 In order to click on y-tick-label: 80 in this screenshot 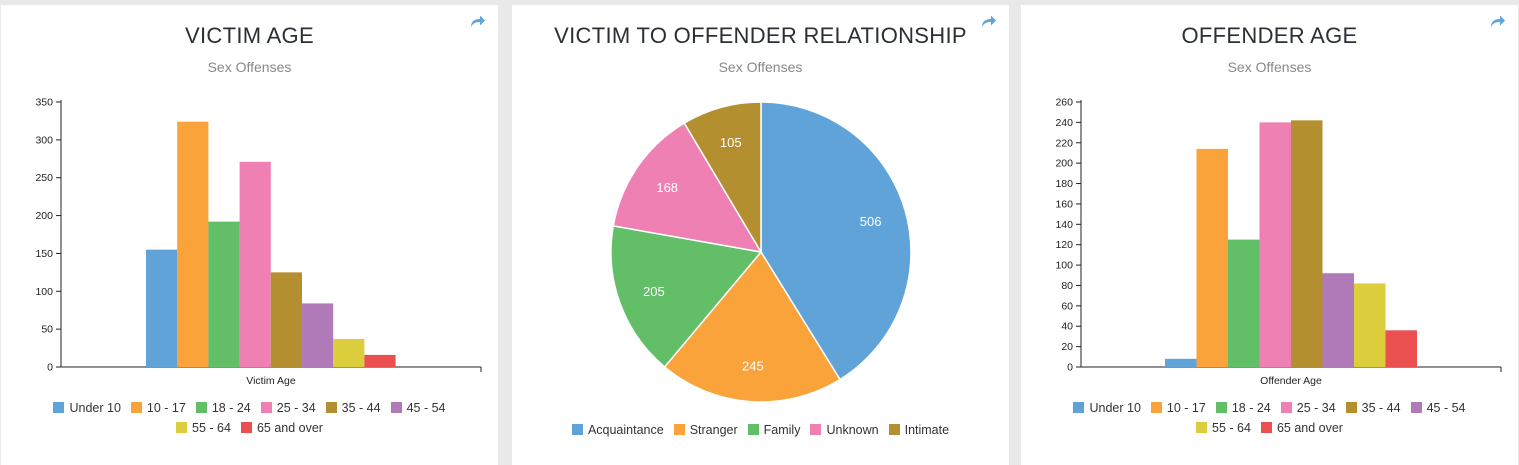, I will do `click(1067, 286)`.